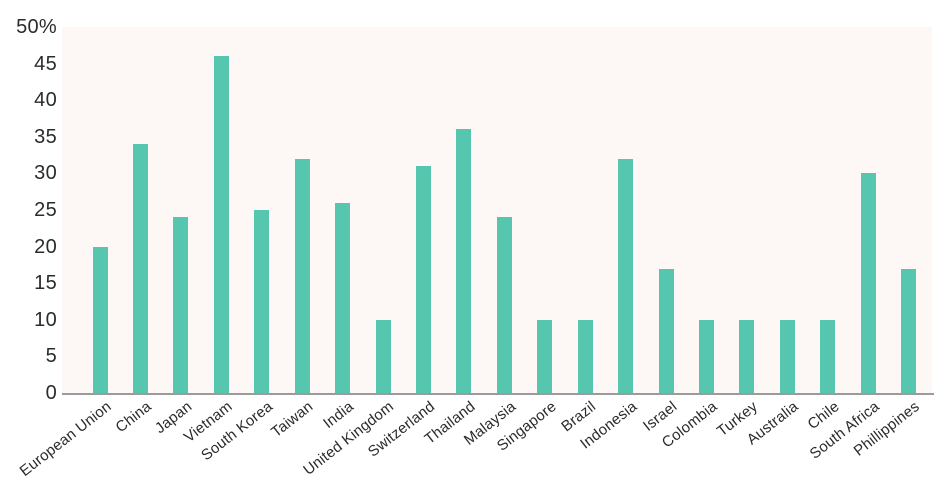 The image size is (945, 492). What do you see at coordinates (504, 305) in the screenshot?
I see `bar-malaysia` at bounding box center [504, 305].